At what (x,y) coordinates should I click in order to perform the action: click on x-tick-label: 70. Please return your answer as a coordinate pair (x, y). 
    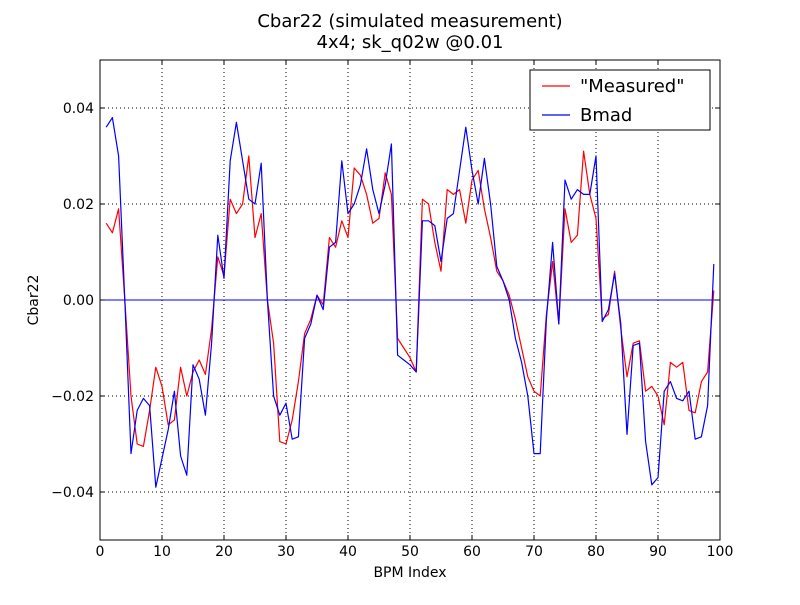
    Looking at the image, I should click on (534, 552).